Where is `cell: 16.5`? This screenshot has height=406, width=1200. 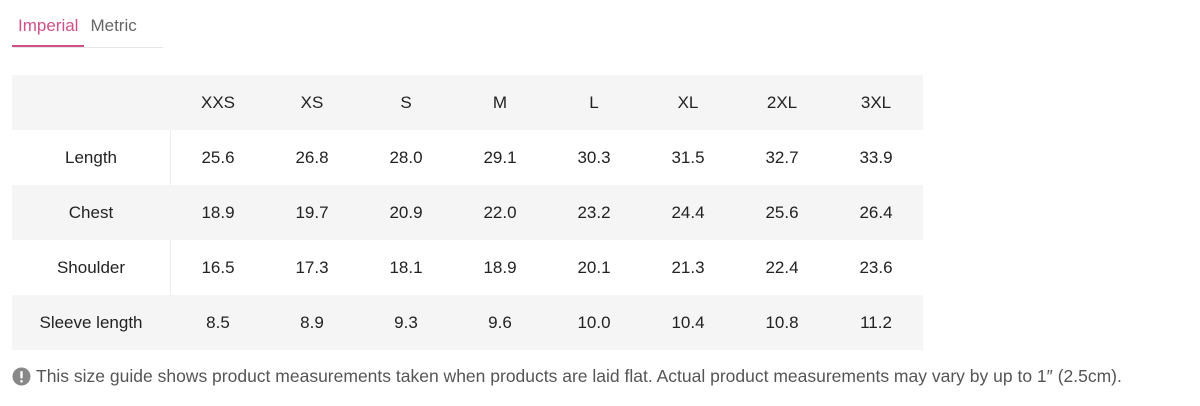 cell: 16.5 is located at coordinates (218, 267).